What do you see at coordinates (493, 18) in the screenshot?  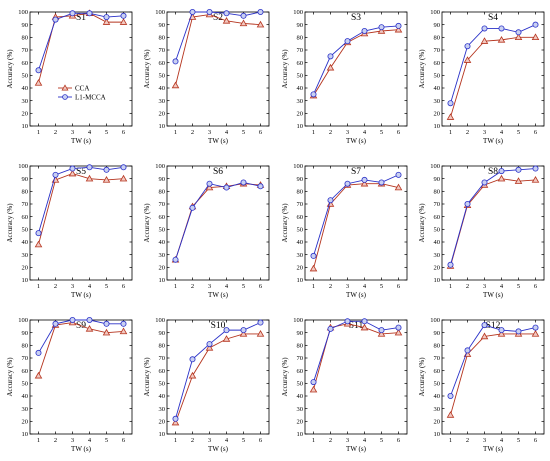 I see `panel-title: S4` at bounding box center [493, 18].